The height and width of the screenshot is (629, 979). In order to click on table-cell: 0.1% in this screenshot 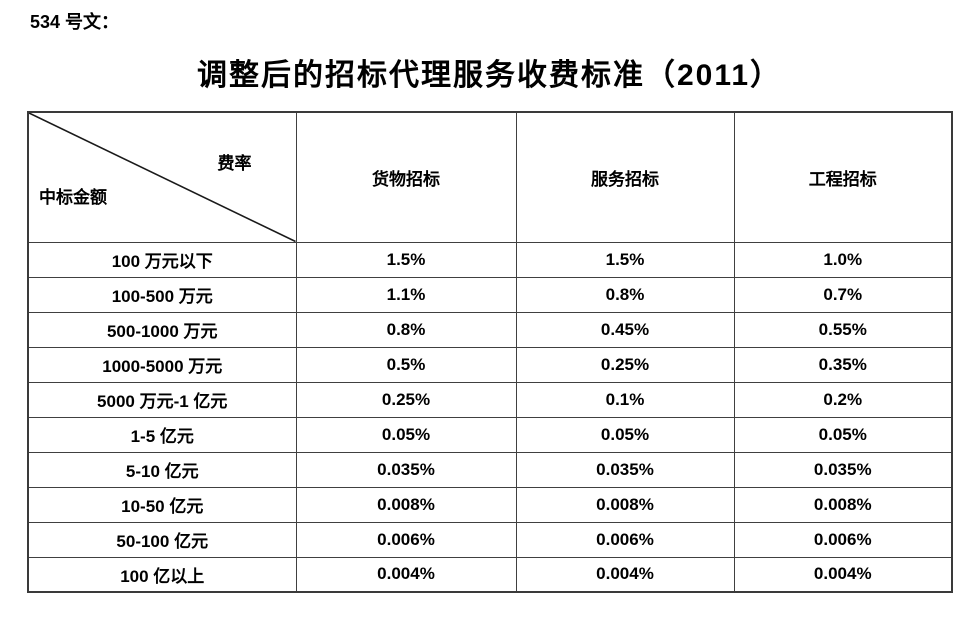, I will do `click(625, 399)`.